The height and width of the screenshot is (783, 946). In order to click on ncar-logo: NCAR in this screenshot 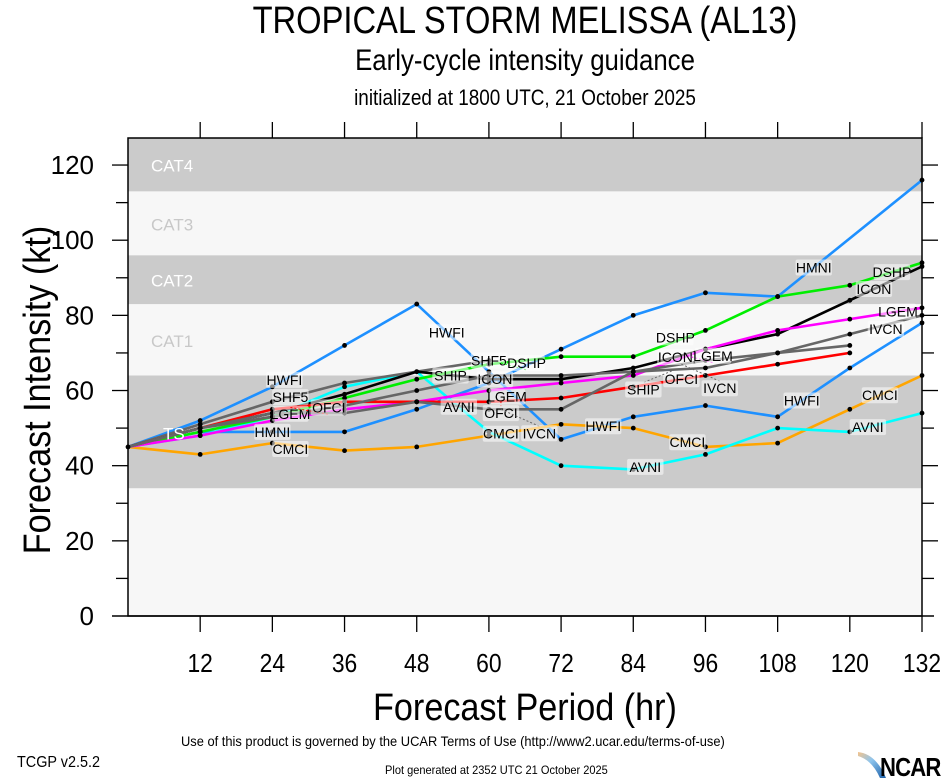, I will do `click(902, 764)`.